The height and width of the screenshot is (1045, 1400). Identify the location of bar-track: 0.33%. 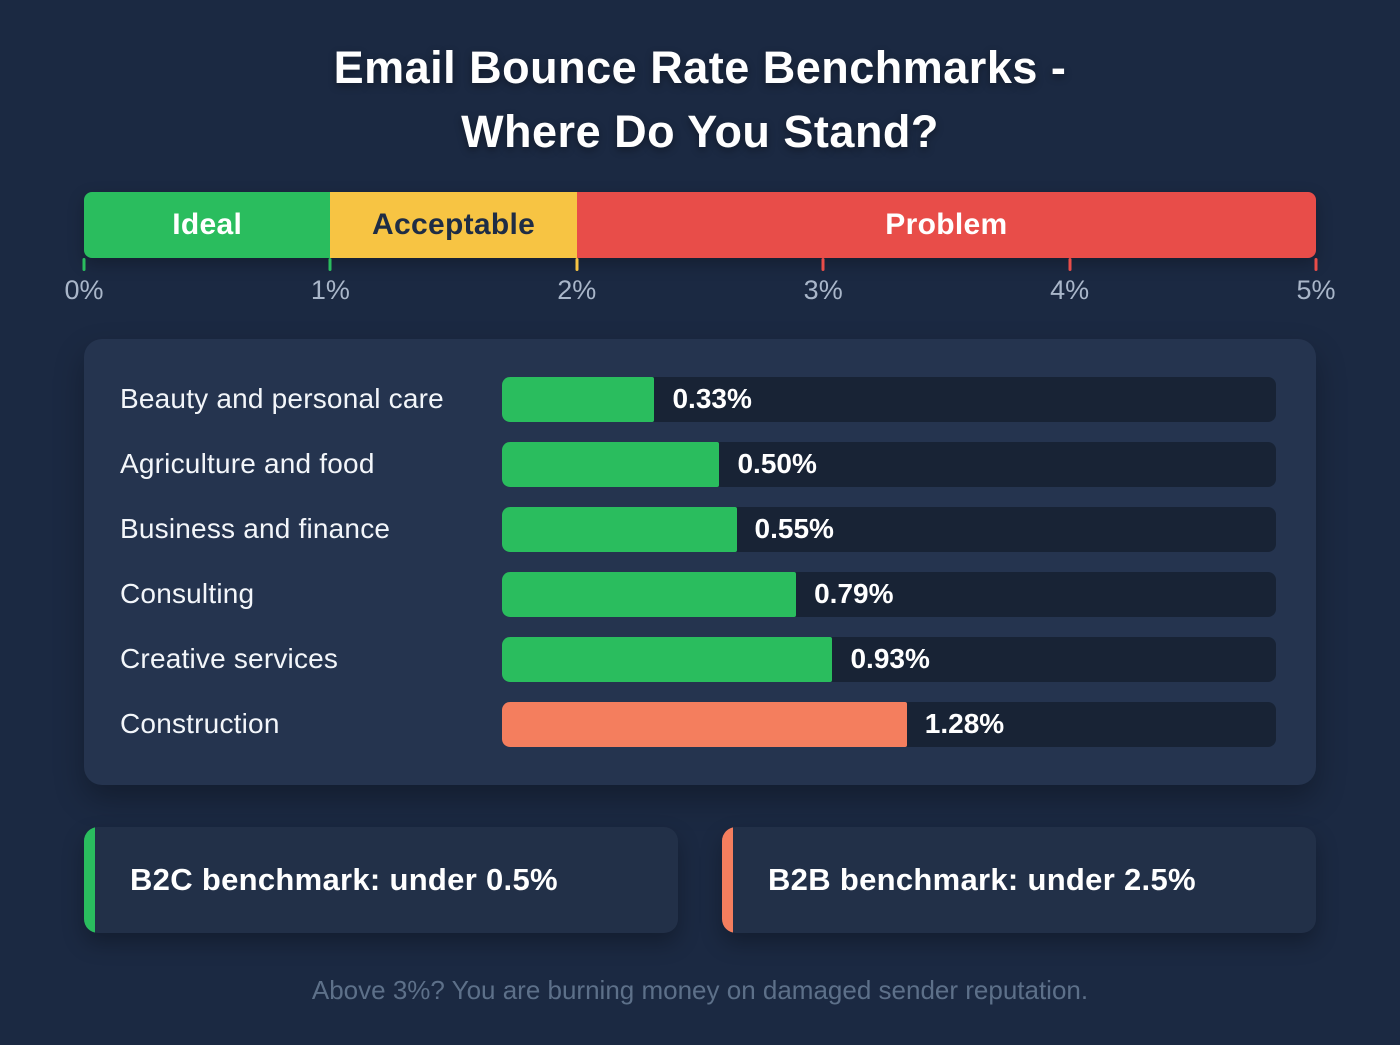
(889, 399).